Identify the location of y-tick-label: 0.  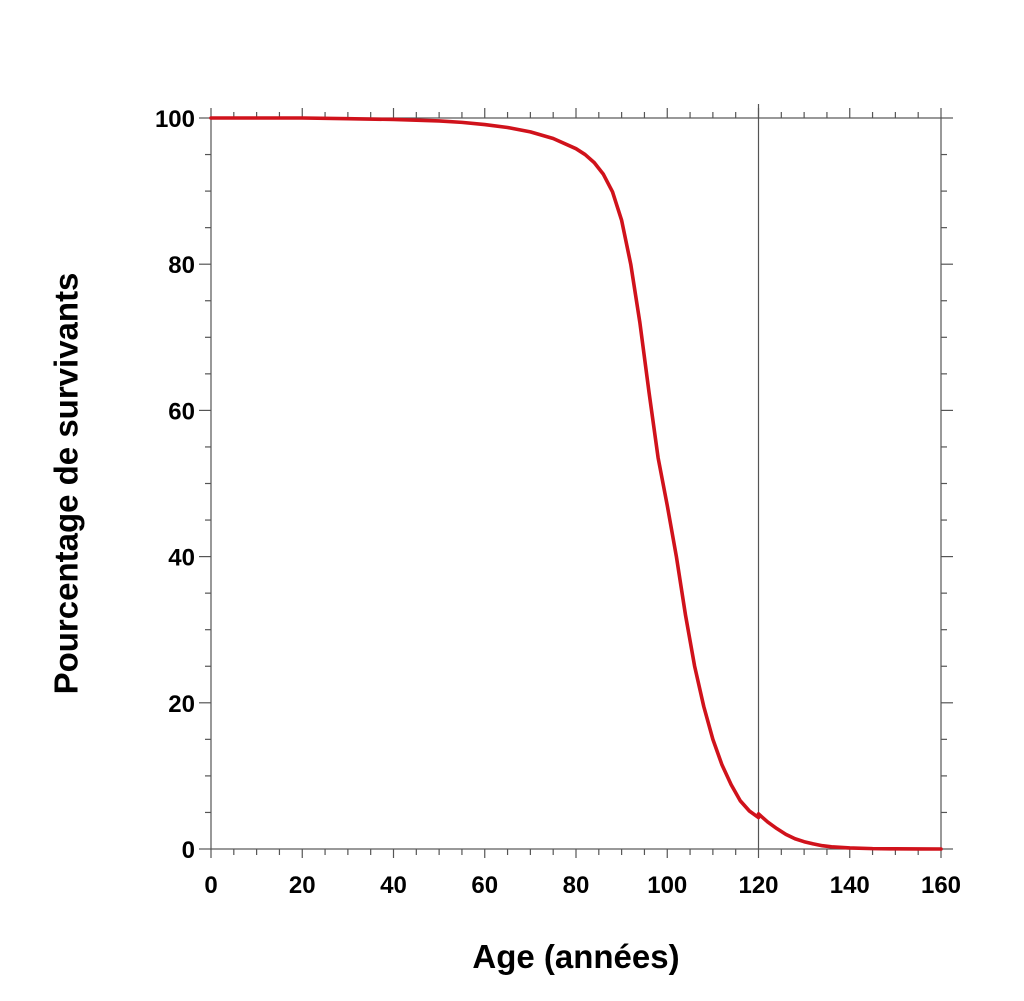
(188, 850).